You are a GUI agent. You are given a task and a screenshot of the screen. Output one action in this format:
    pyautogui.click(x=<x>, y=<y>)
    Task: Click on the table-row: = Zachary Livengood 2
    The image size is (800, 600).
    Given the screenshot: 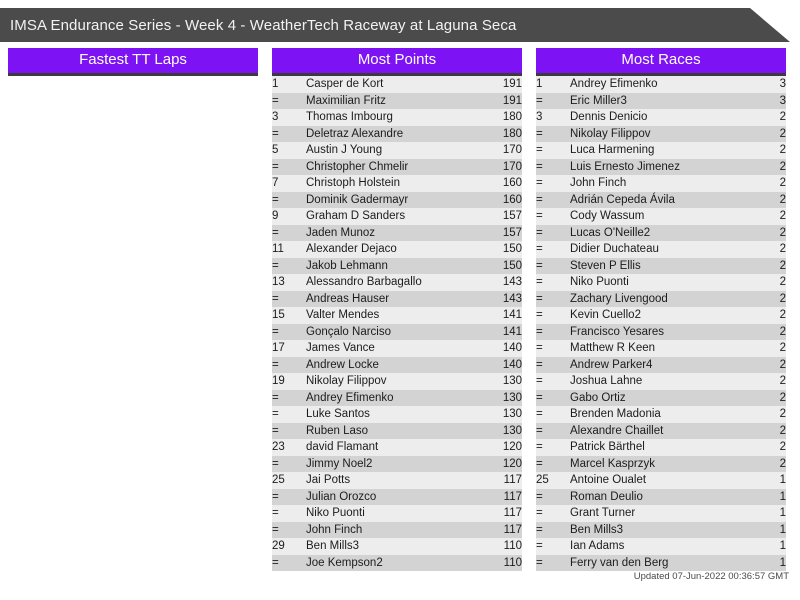 What is the action you would take?
    pyautogui.click(x=661, y=298)
    